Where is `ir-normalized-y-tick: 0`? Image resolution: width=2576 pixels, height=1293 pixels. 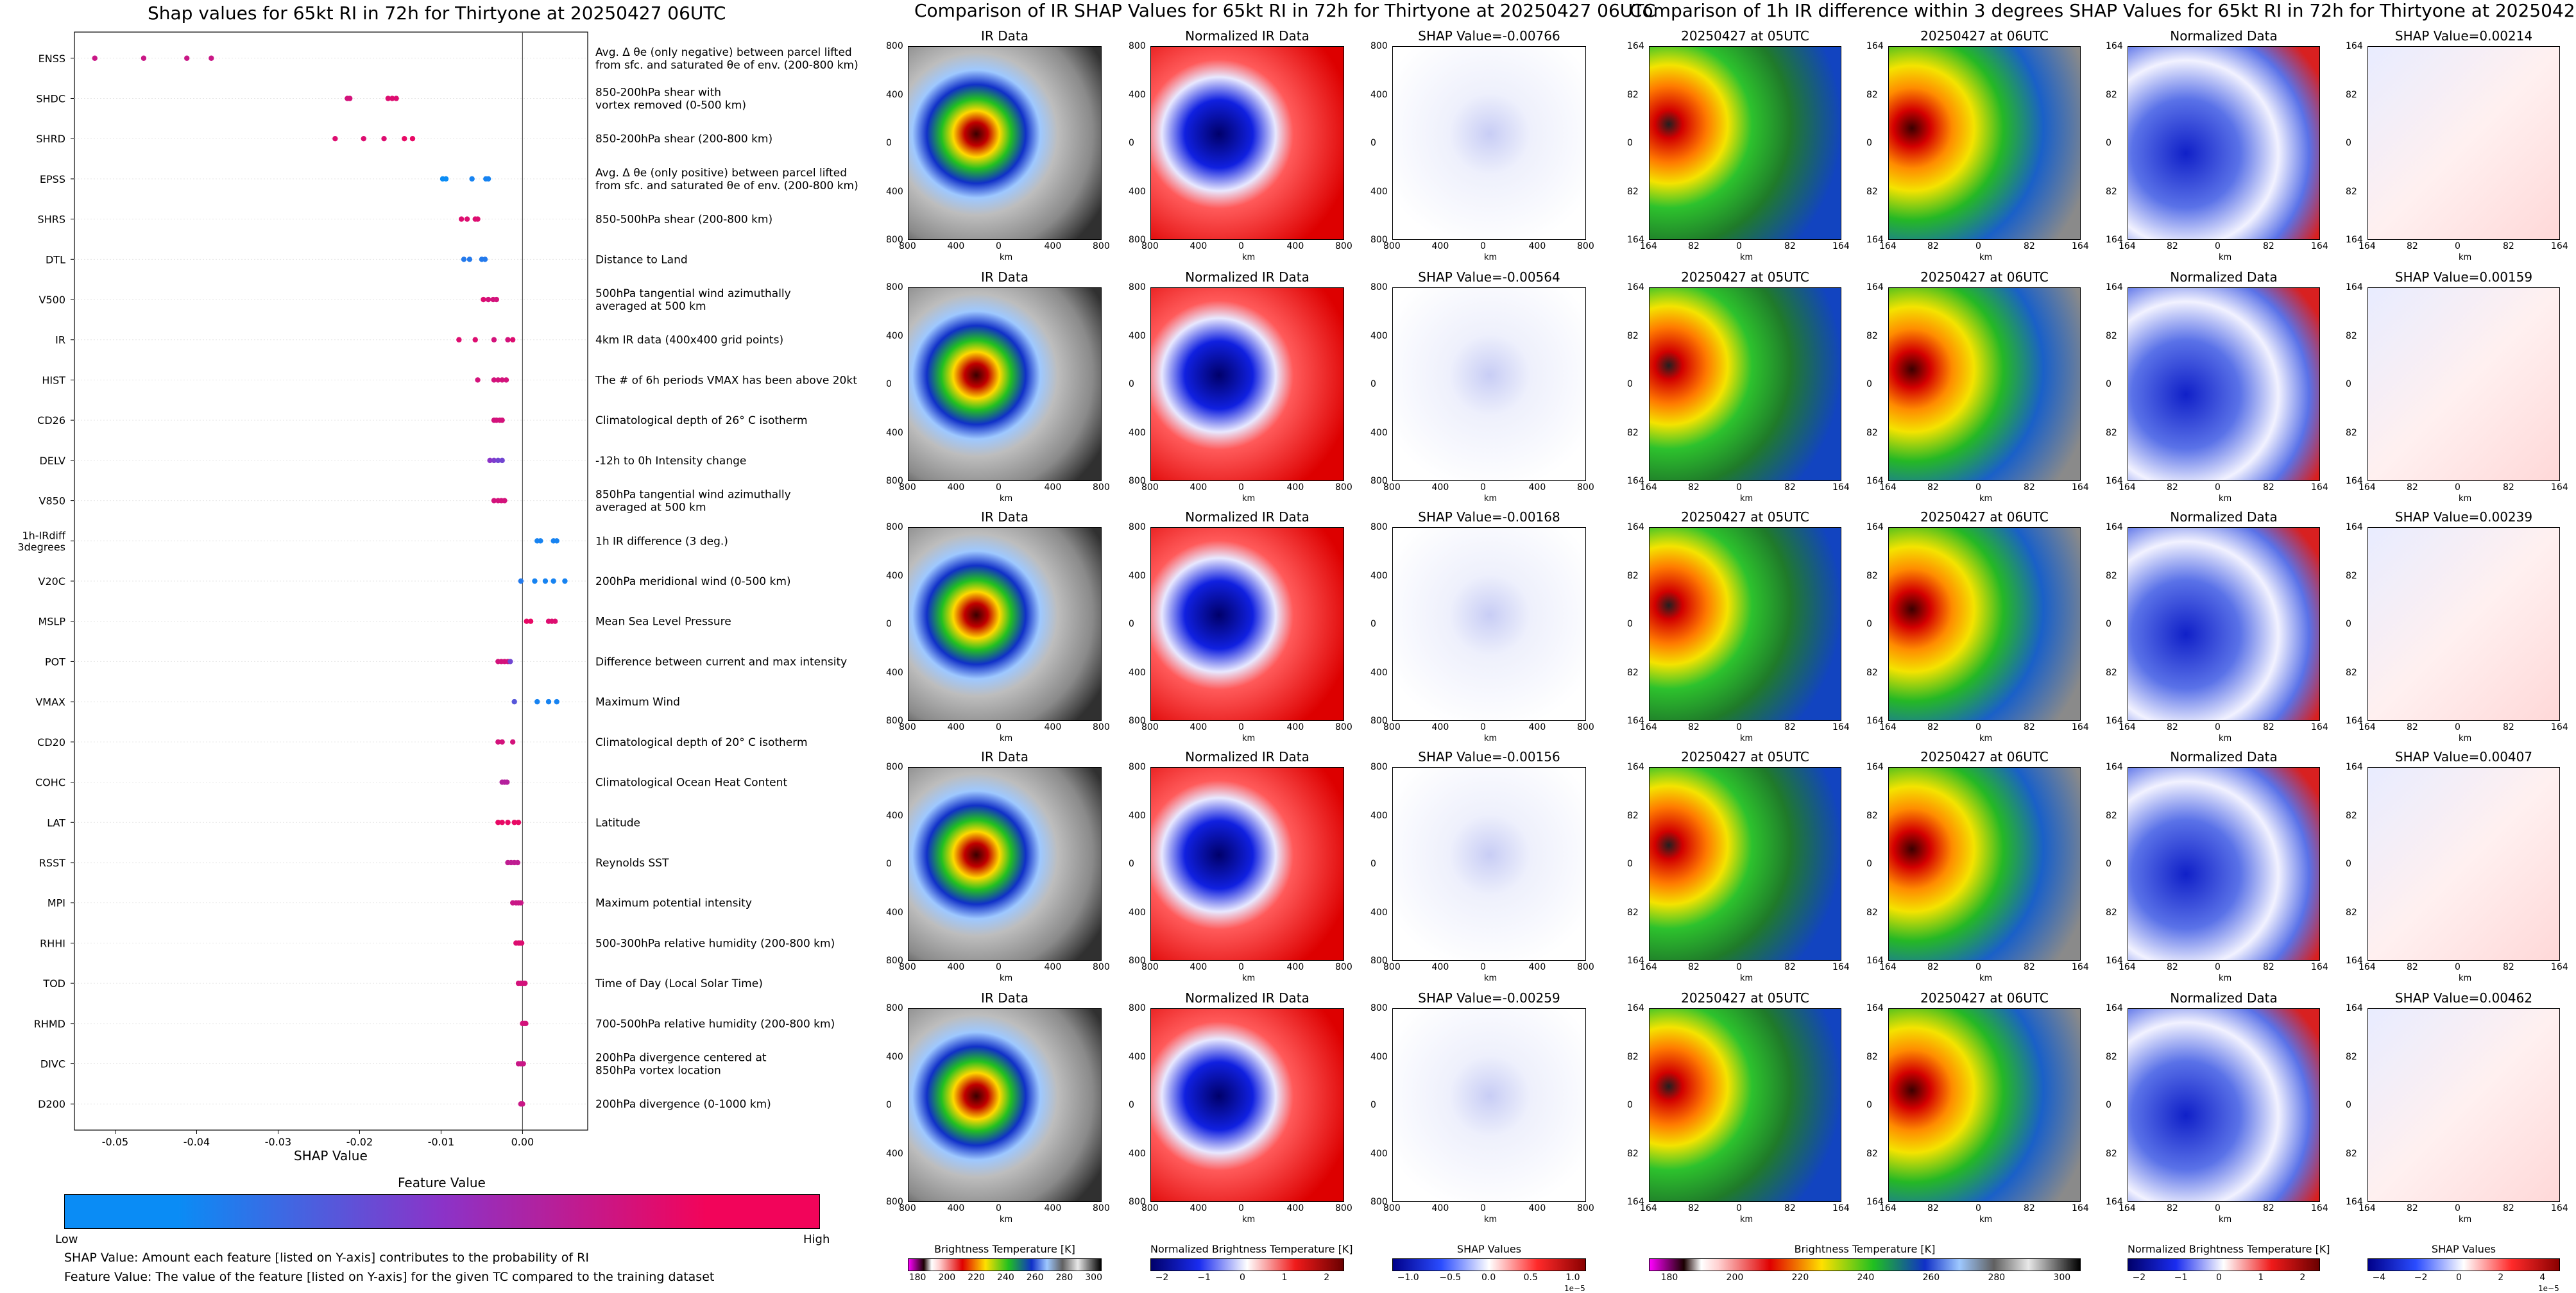
ir-normalized-y-tick: 0 is located at coordinates (1131, 864).